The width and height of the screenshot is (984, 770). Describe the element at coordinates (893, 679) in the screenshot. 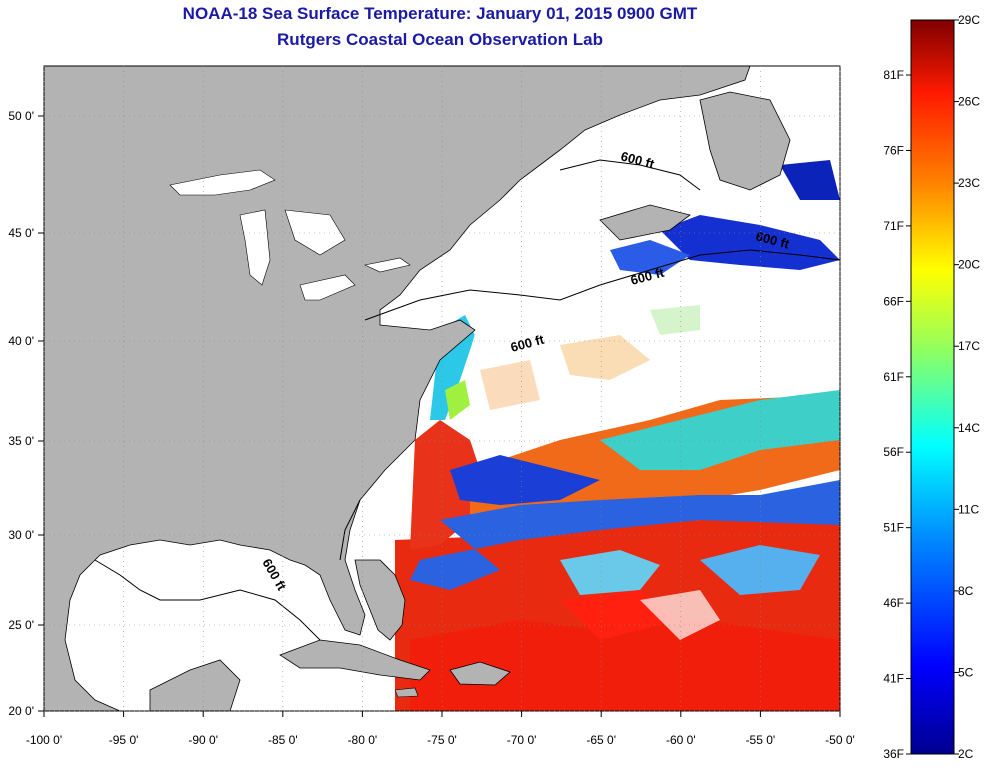

I see `colorbar-fahrenheit-label: 41F` at that location.